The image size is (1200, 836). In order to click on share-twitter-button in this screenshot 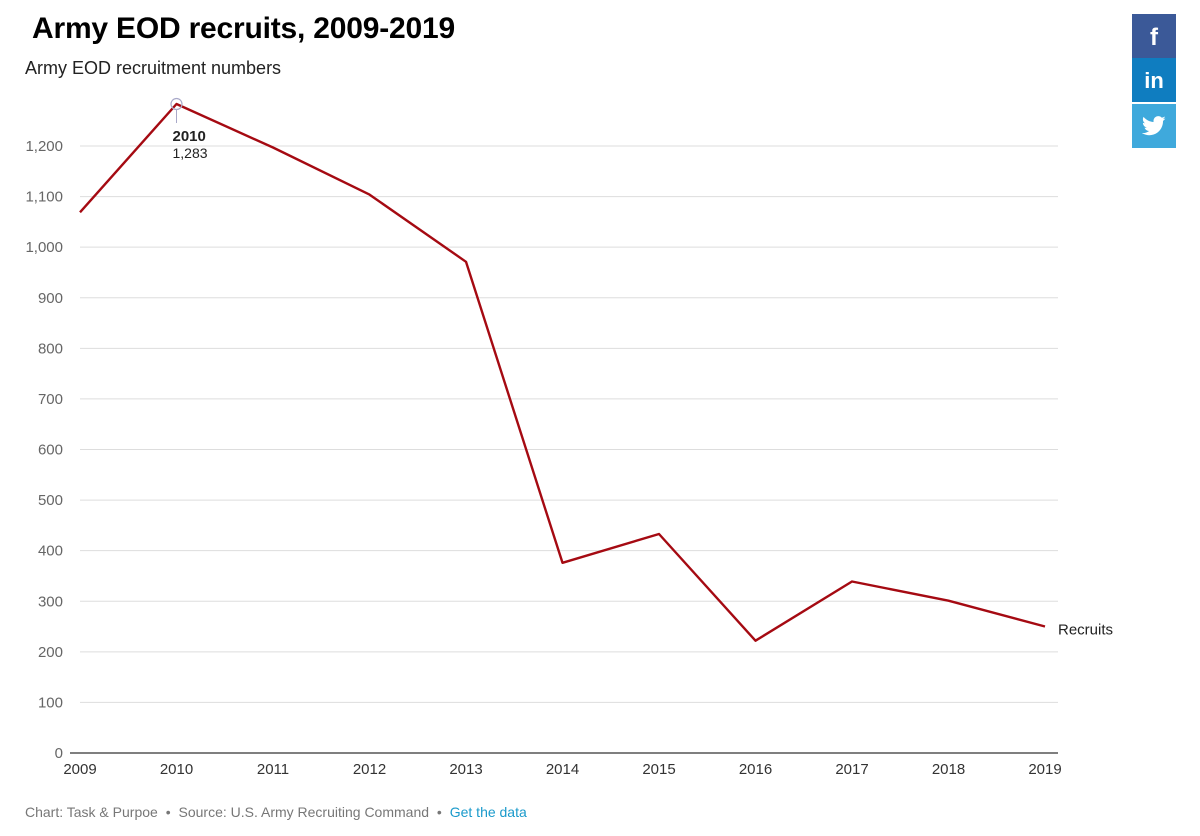, I will do `click(1154, 126)`.